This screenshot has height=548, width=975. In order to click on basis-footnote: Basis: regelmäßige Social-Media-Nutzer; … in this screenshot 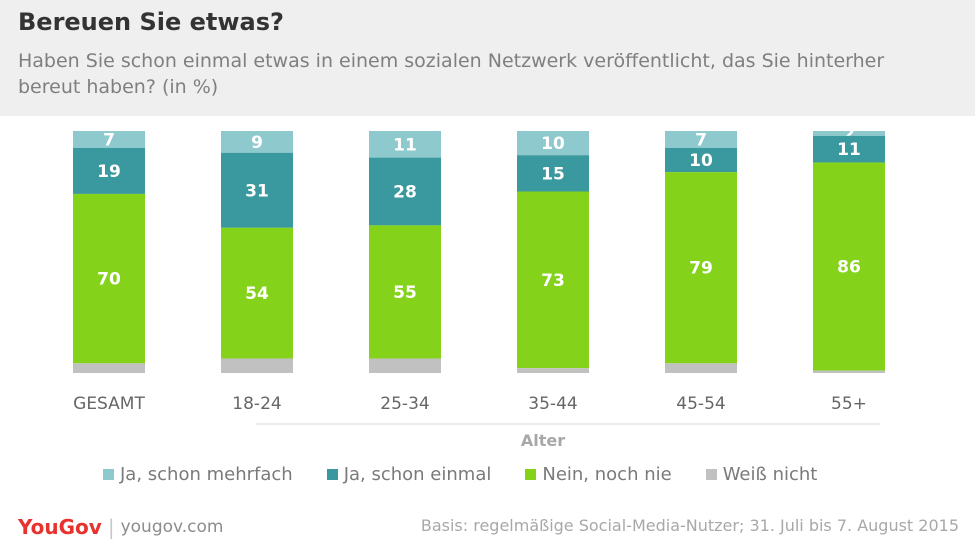, I will do `click(689, 525)`.